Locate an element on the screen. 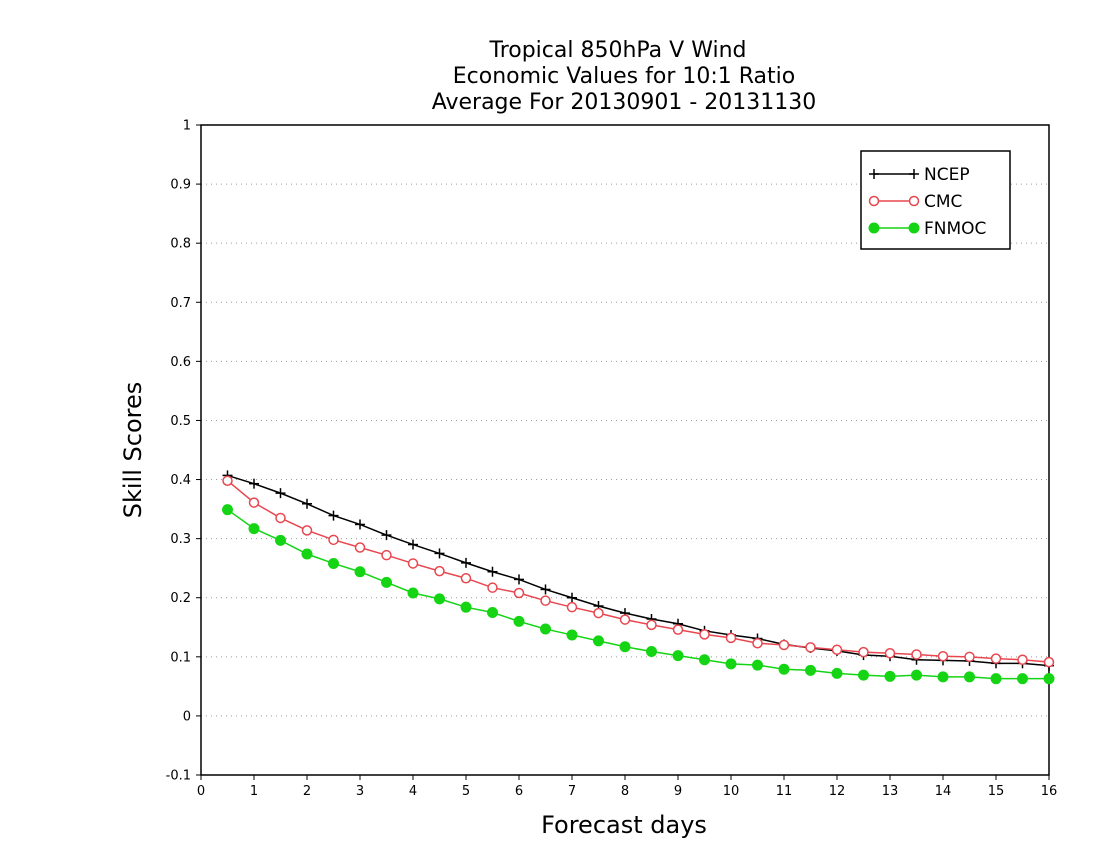 The width and height of the screenshot is (1100, 850). x-tick-label: 1 is located at coordinates (254, 791).